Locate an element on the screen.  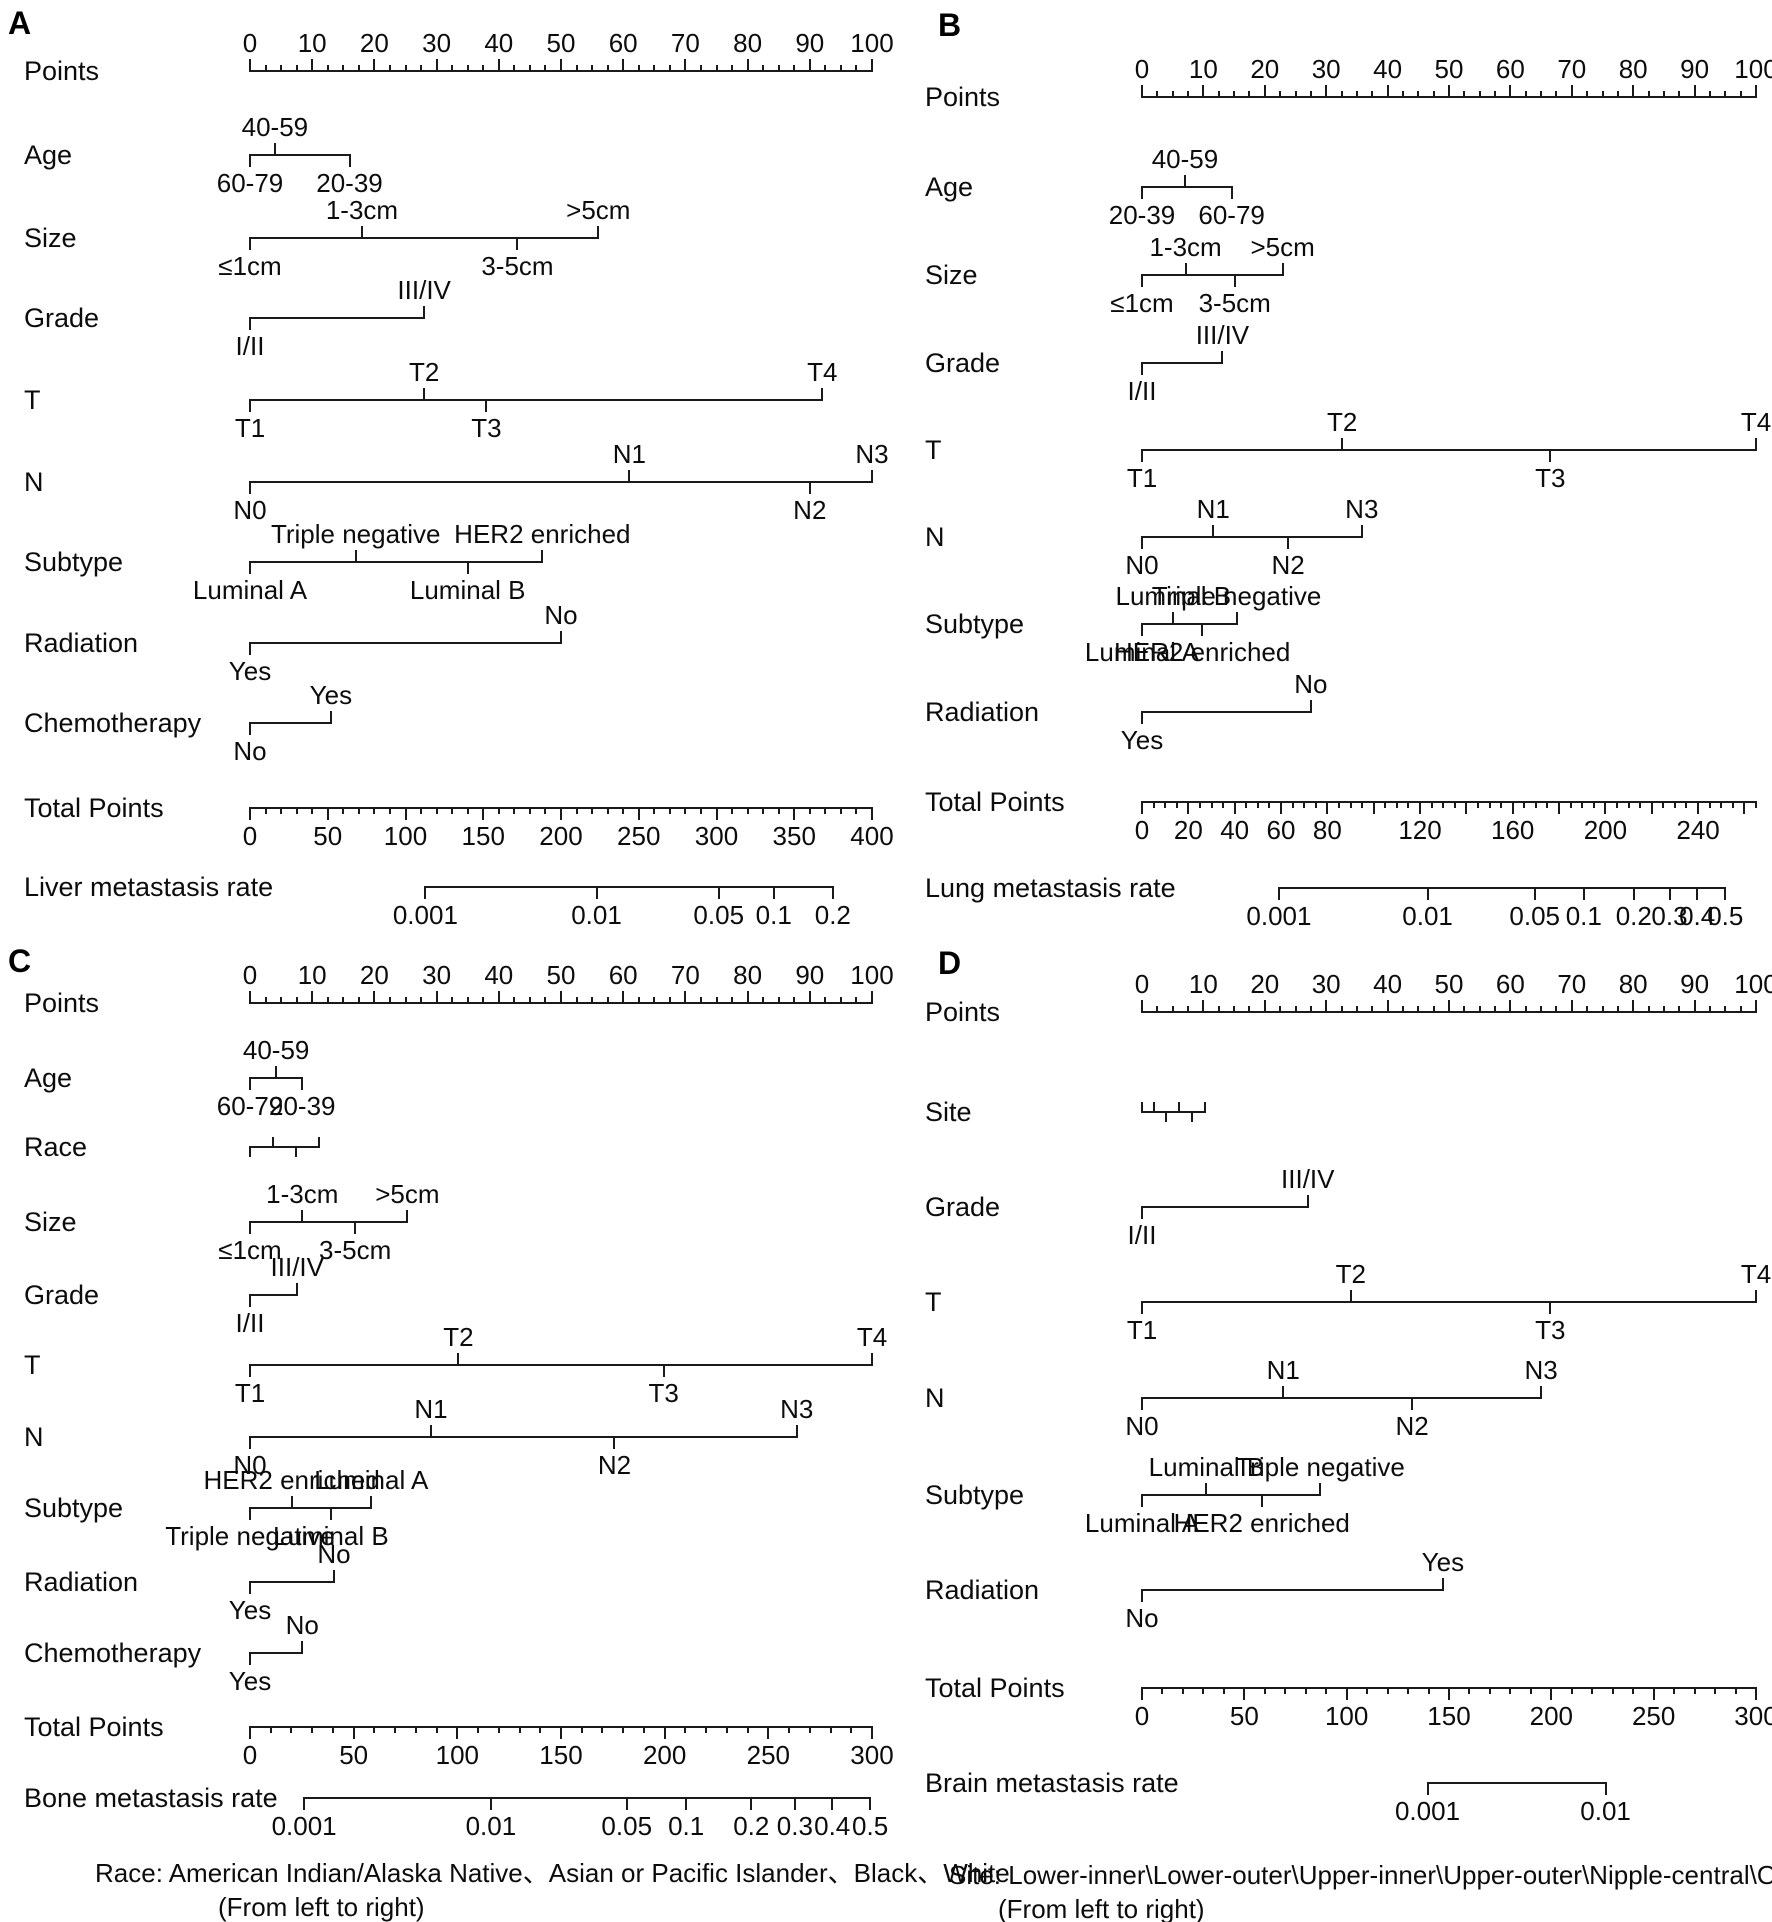
B-row-label-grade: Grade is located at coordinates (963, 363).